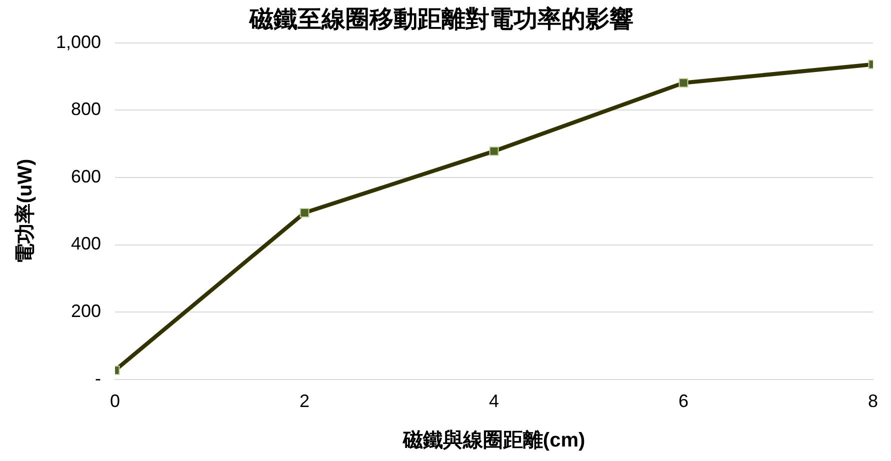 The height and width of the screenshot is (461, 891). I want to click on y-axis-title: 電功率(uW), so click(25, 211).